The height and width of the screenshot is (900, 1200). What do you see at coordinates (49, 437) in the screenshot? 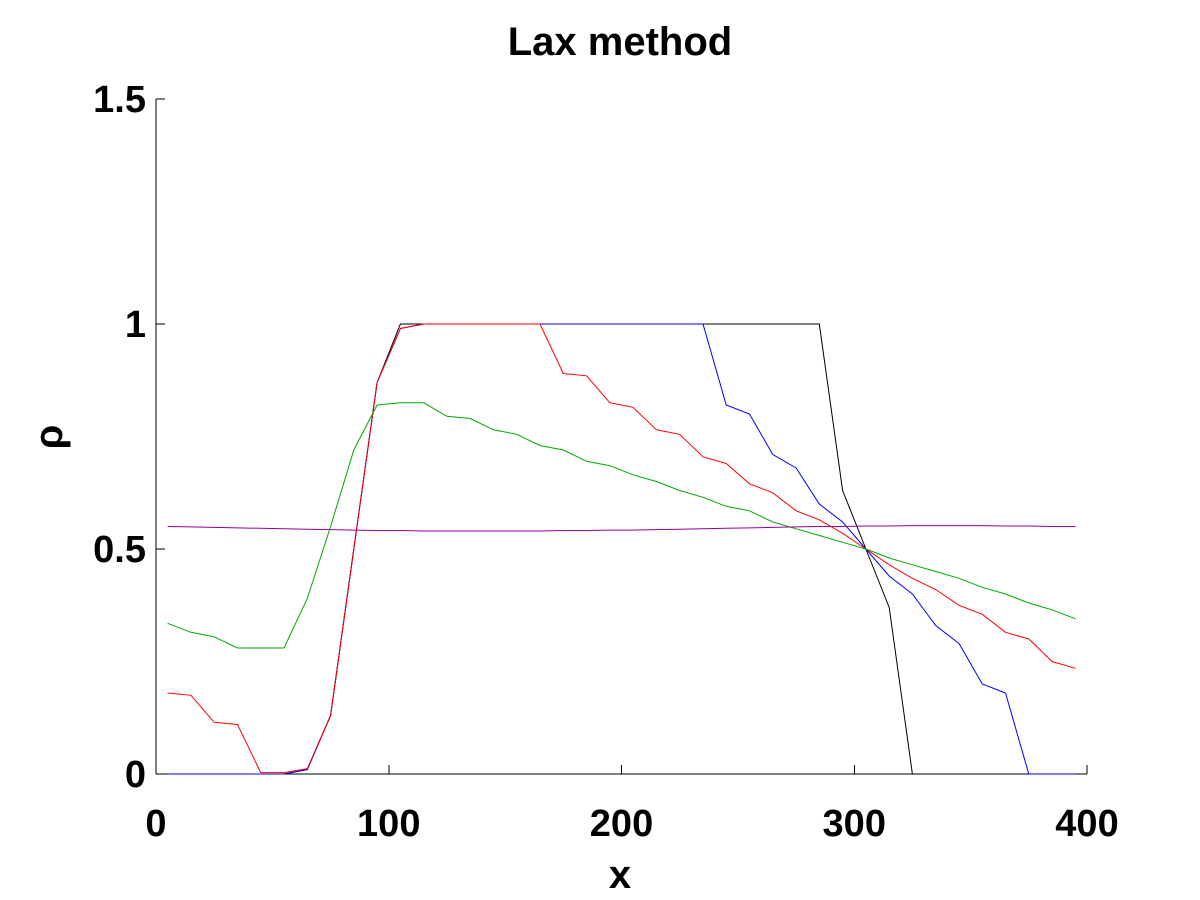
I see `y-axis-label: ρ` at bounding box center [49, 437].